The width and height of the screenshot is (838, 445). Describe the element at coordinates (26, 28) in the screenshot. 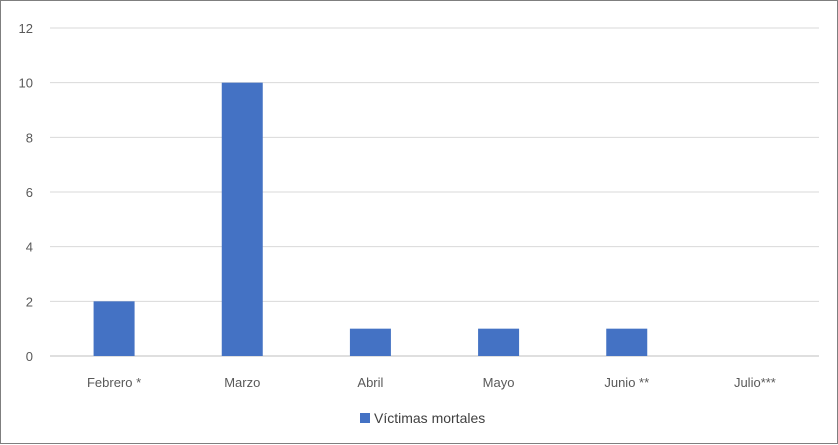

I see `y-tick-label: 12` at that location.